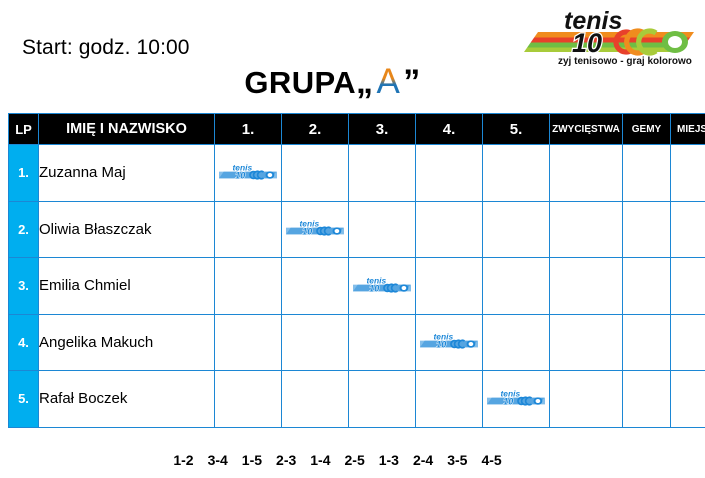 The image size is (705, 478). Describe the element at coordinates (126, 129) in the screenshot. I see `header-name: IMIĘ I NAZWISKO` at that location.